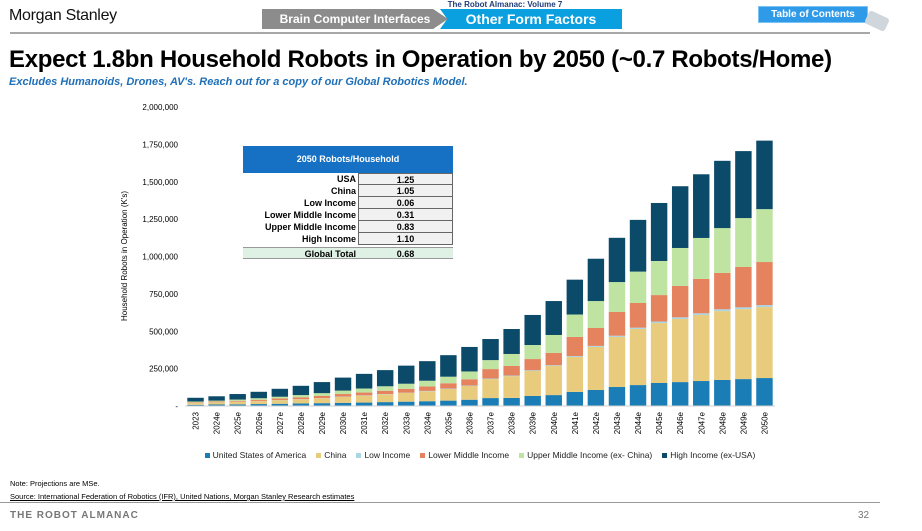  What do you see at coordinates (280, 422) in the screenshot?
I see `x-tick-label: 2027e` at bounding box center [280, 422].